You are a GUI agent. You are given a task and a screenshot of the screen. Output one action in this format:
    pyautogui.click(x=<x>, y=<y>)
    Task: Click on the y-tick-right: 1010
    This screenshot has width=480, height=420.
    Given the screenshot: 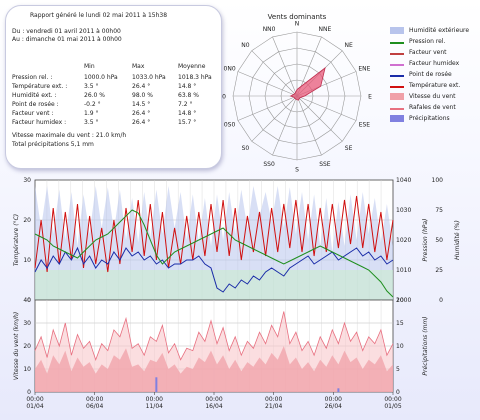 What is the action you would take?
    pyautogui.click(x=403, y=270)
    